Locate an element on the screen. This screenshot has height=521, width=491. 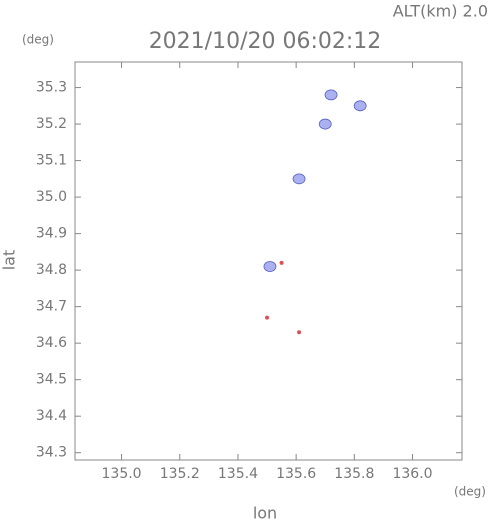
x-unit: (deg) is located at coordinates (470, 492).